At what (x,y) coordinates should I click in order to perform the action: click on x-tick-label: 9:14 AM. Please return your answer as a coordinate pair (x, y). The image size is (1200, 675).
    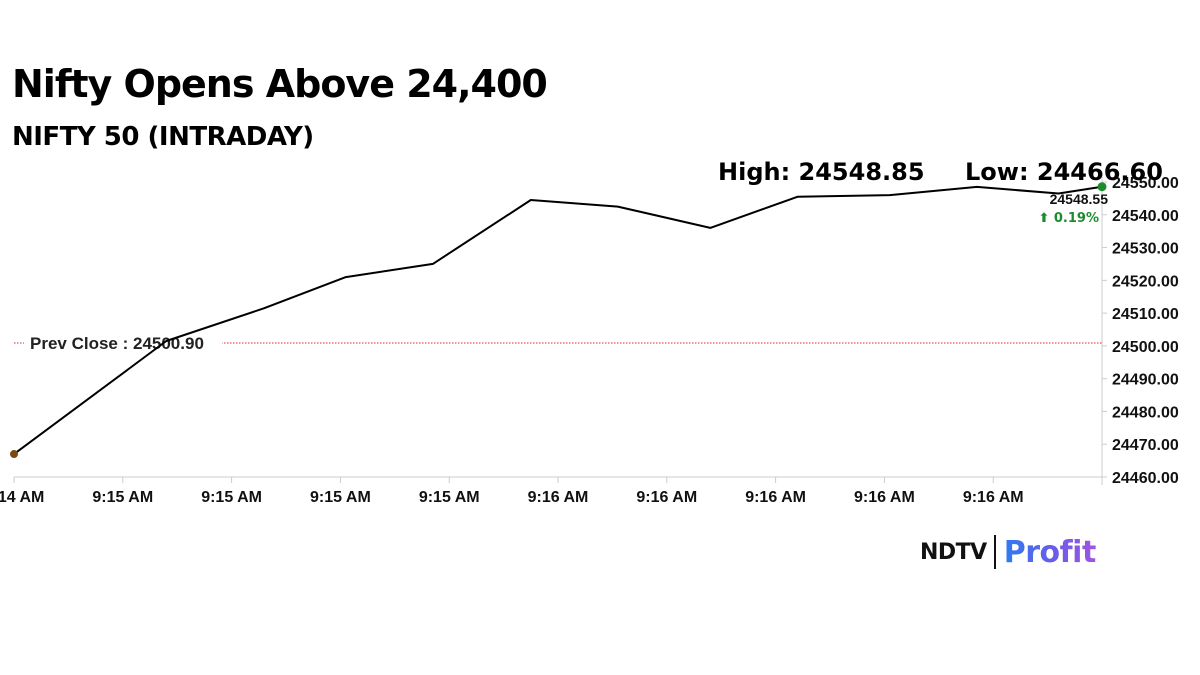
    Looking at the image, I should click on (22, 497).